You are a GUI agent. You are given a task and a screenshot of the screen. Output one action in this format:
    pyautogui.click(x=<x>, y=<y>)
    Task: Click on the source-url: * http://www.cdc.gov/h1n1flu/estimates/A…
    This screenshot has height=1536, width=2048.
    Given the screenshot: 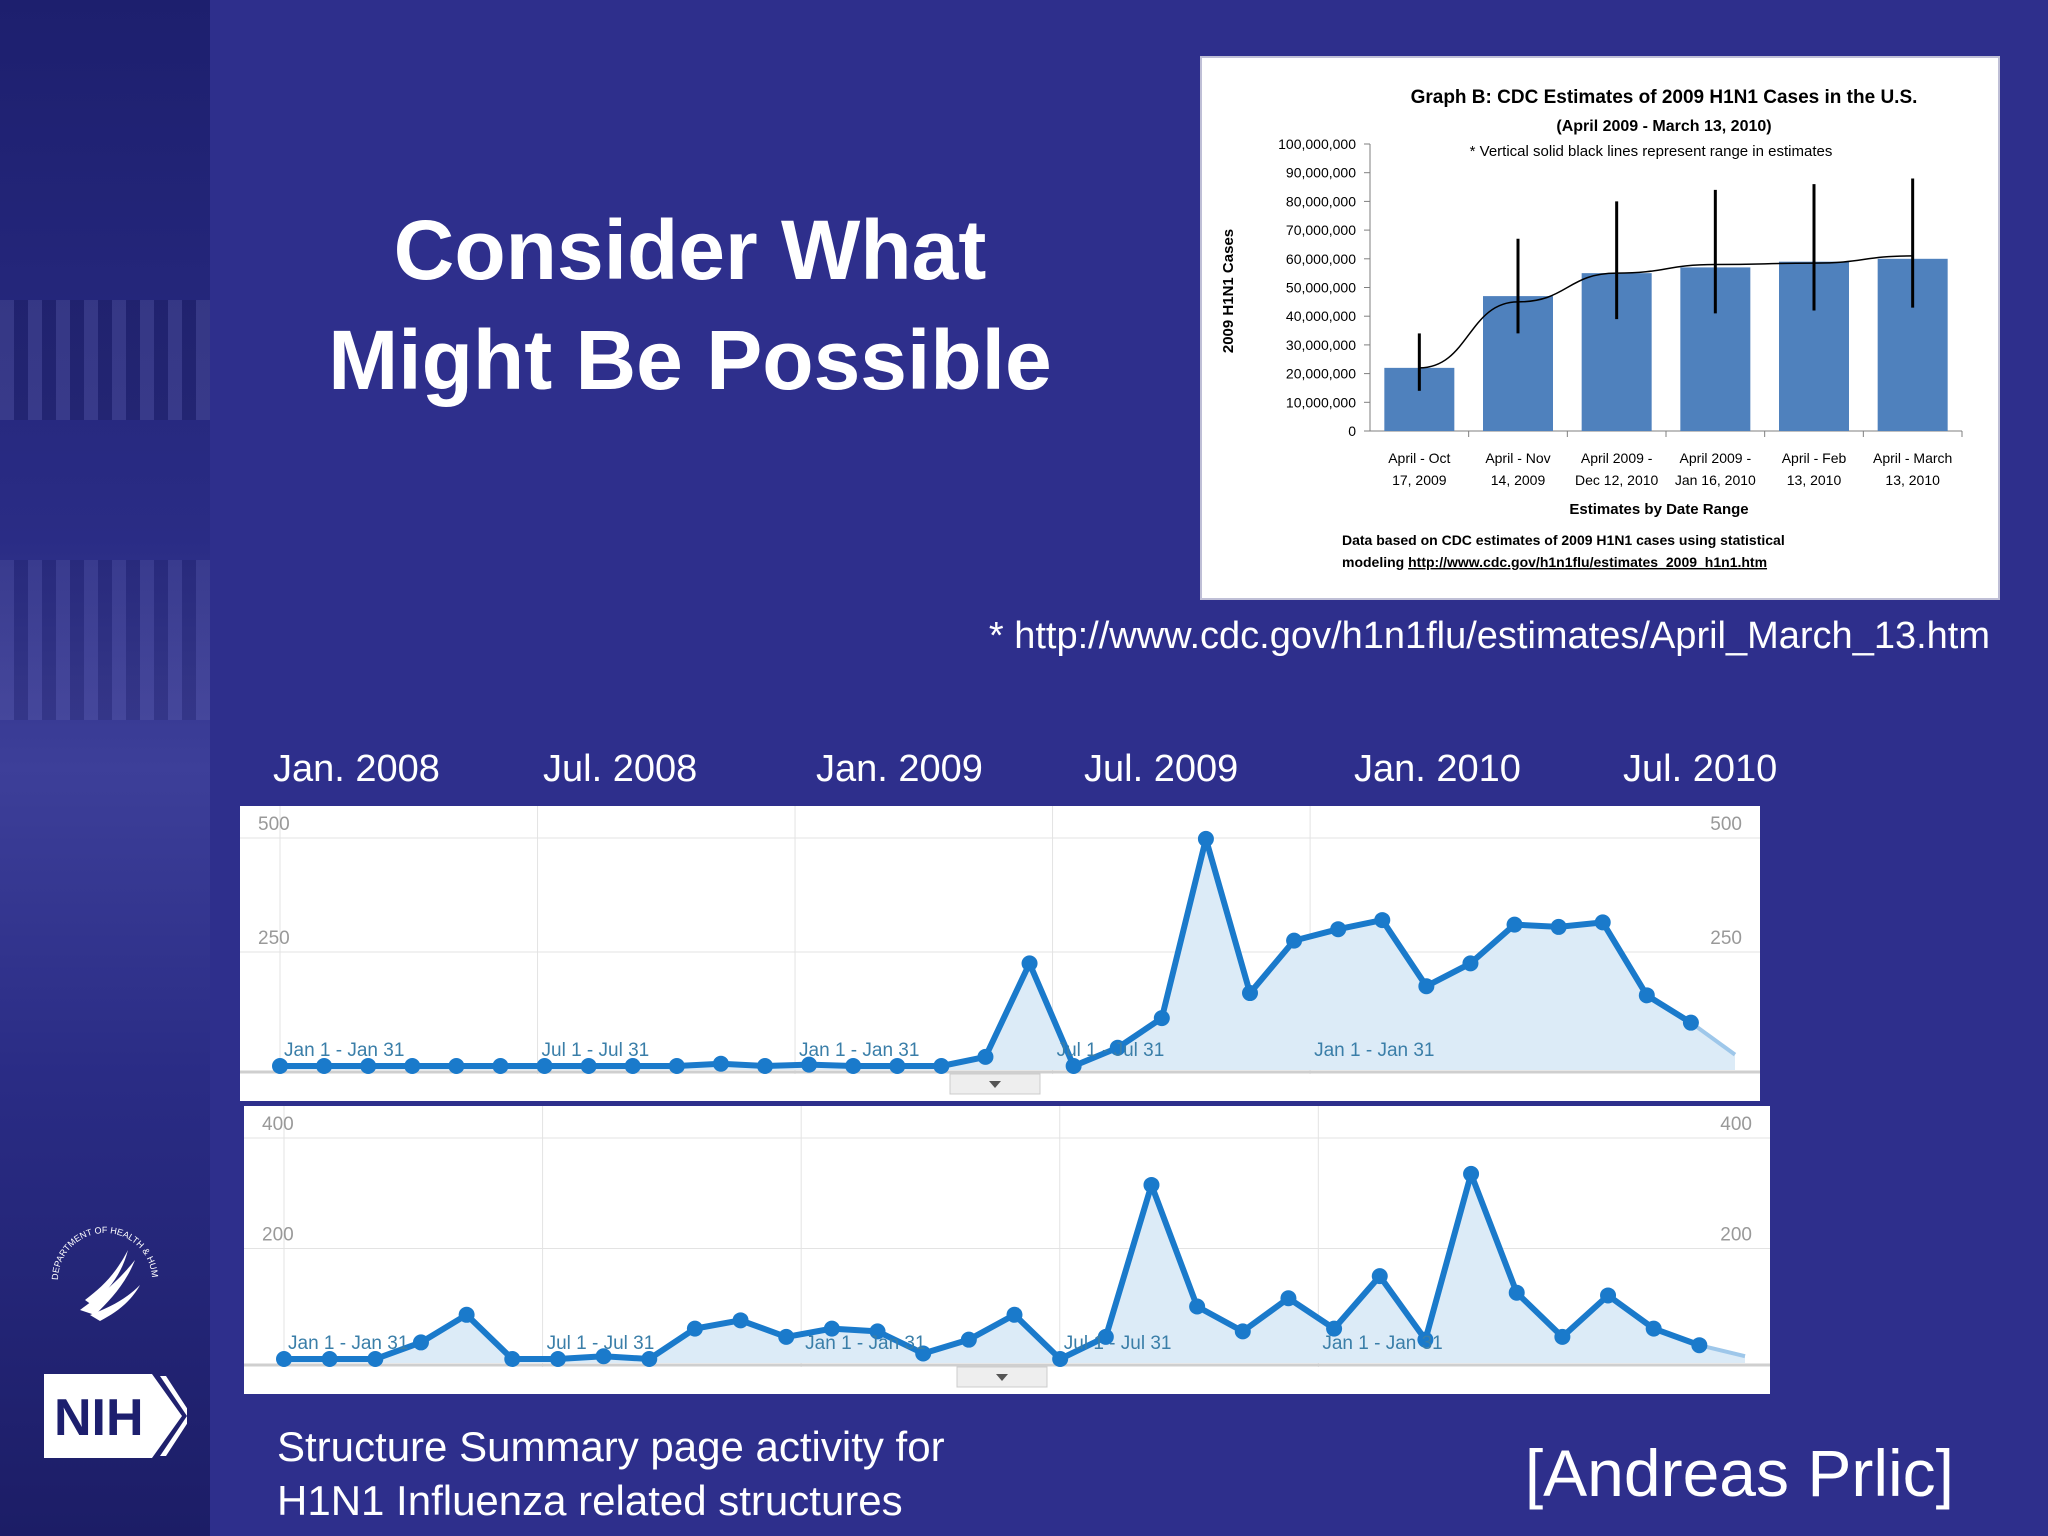 What is the action you would take?
    pyautogui.click(x=1489, y=636)
    